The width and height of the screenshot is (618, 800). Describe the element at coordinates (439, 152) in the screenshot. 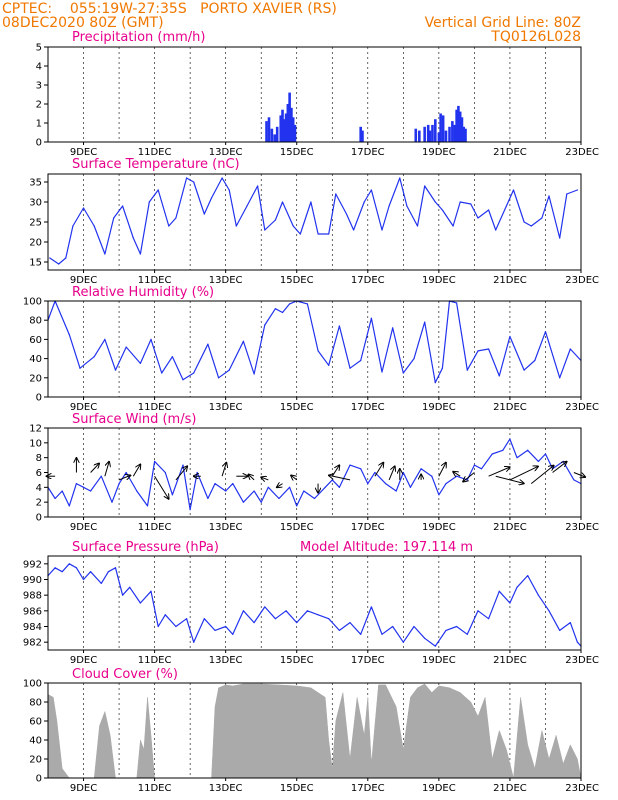

I see `precipitation-xtick-label: 19DEC` at that location.